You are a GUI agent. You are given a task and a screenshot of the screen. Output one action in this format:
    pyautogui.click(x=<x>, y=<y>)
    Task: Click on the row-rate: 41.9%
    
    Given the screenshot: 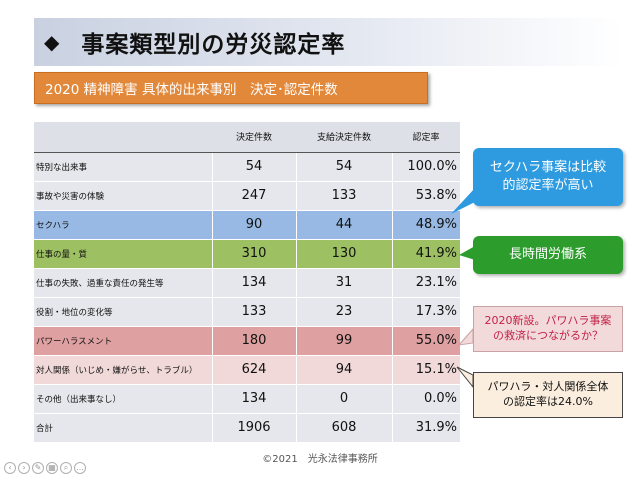 What is the action you would take?
    pyautogui.click(x=425, y=254)
    